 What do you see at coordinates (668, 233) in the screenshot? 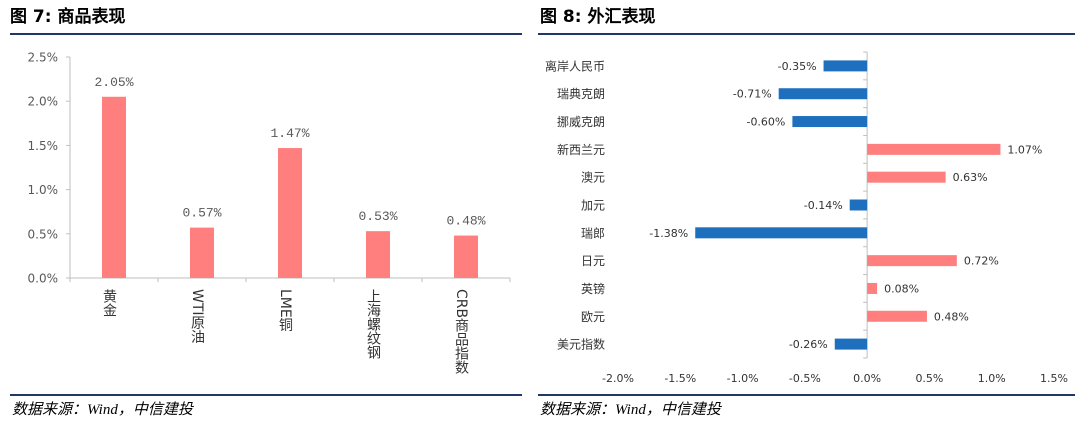
I see `data-label: -1.38%` at bounding box center [668, 233].